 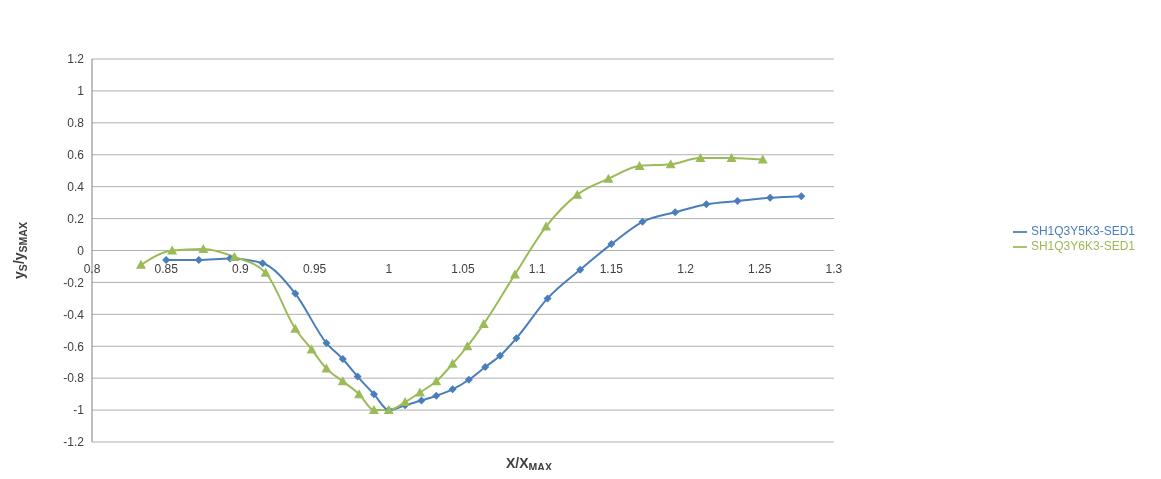 I want to click on x-tick-label: 0.95, so click(x=314, y=269).